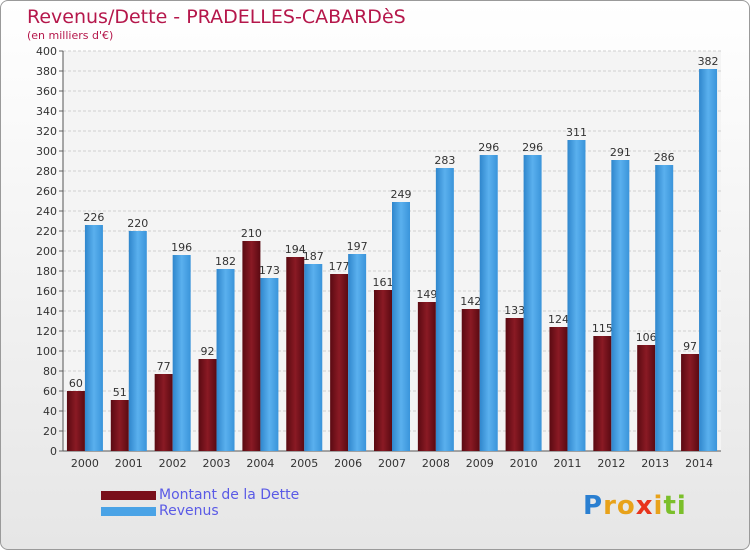 This screenshot has height=550, width=750. What do you see at coordinates (670, 506) in the screenshot?
I see `logo-letter: t` at bounding box center [670, 506].